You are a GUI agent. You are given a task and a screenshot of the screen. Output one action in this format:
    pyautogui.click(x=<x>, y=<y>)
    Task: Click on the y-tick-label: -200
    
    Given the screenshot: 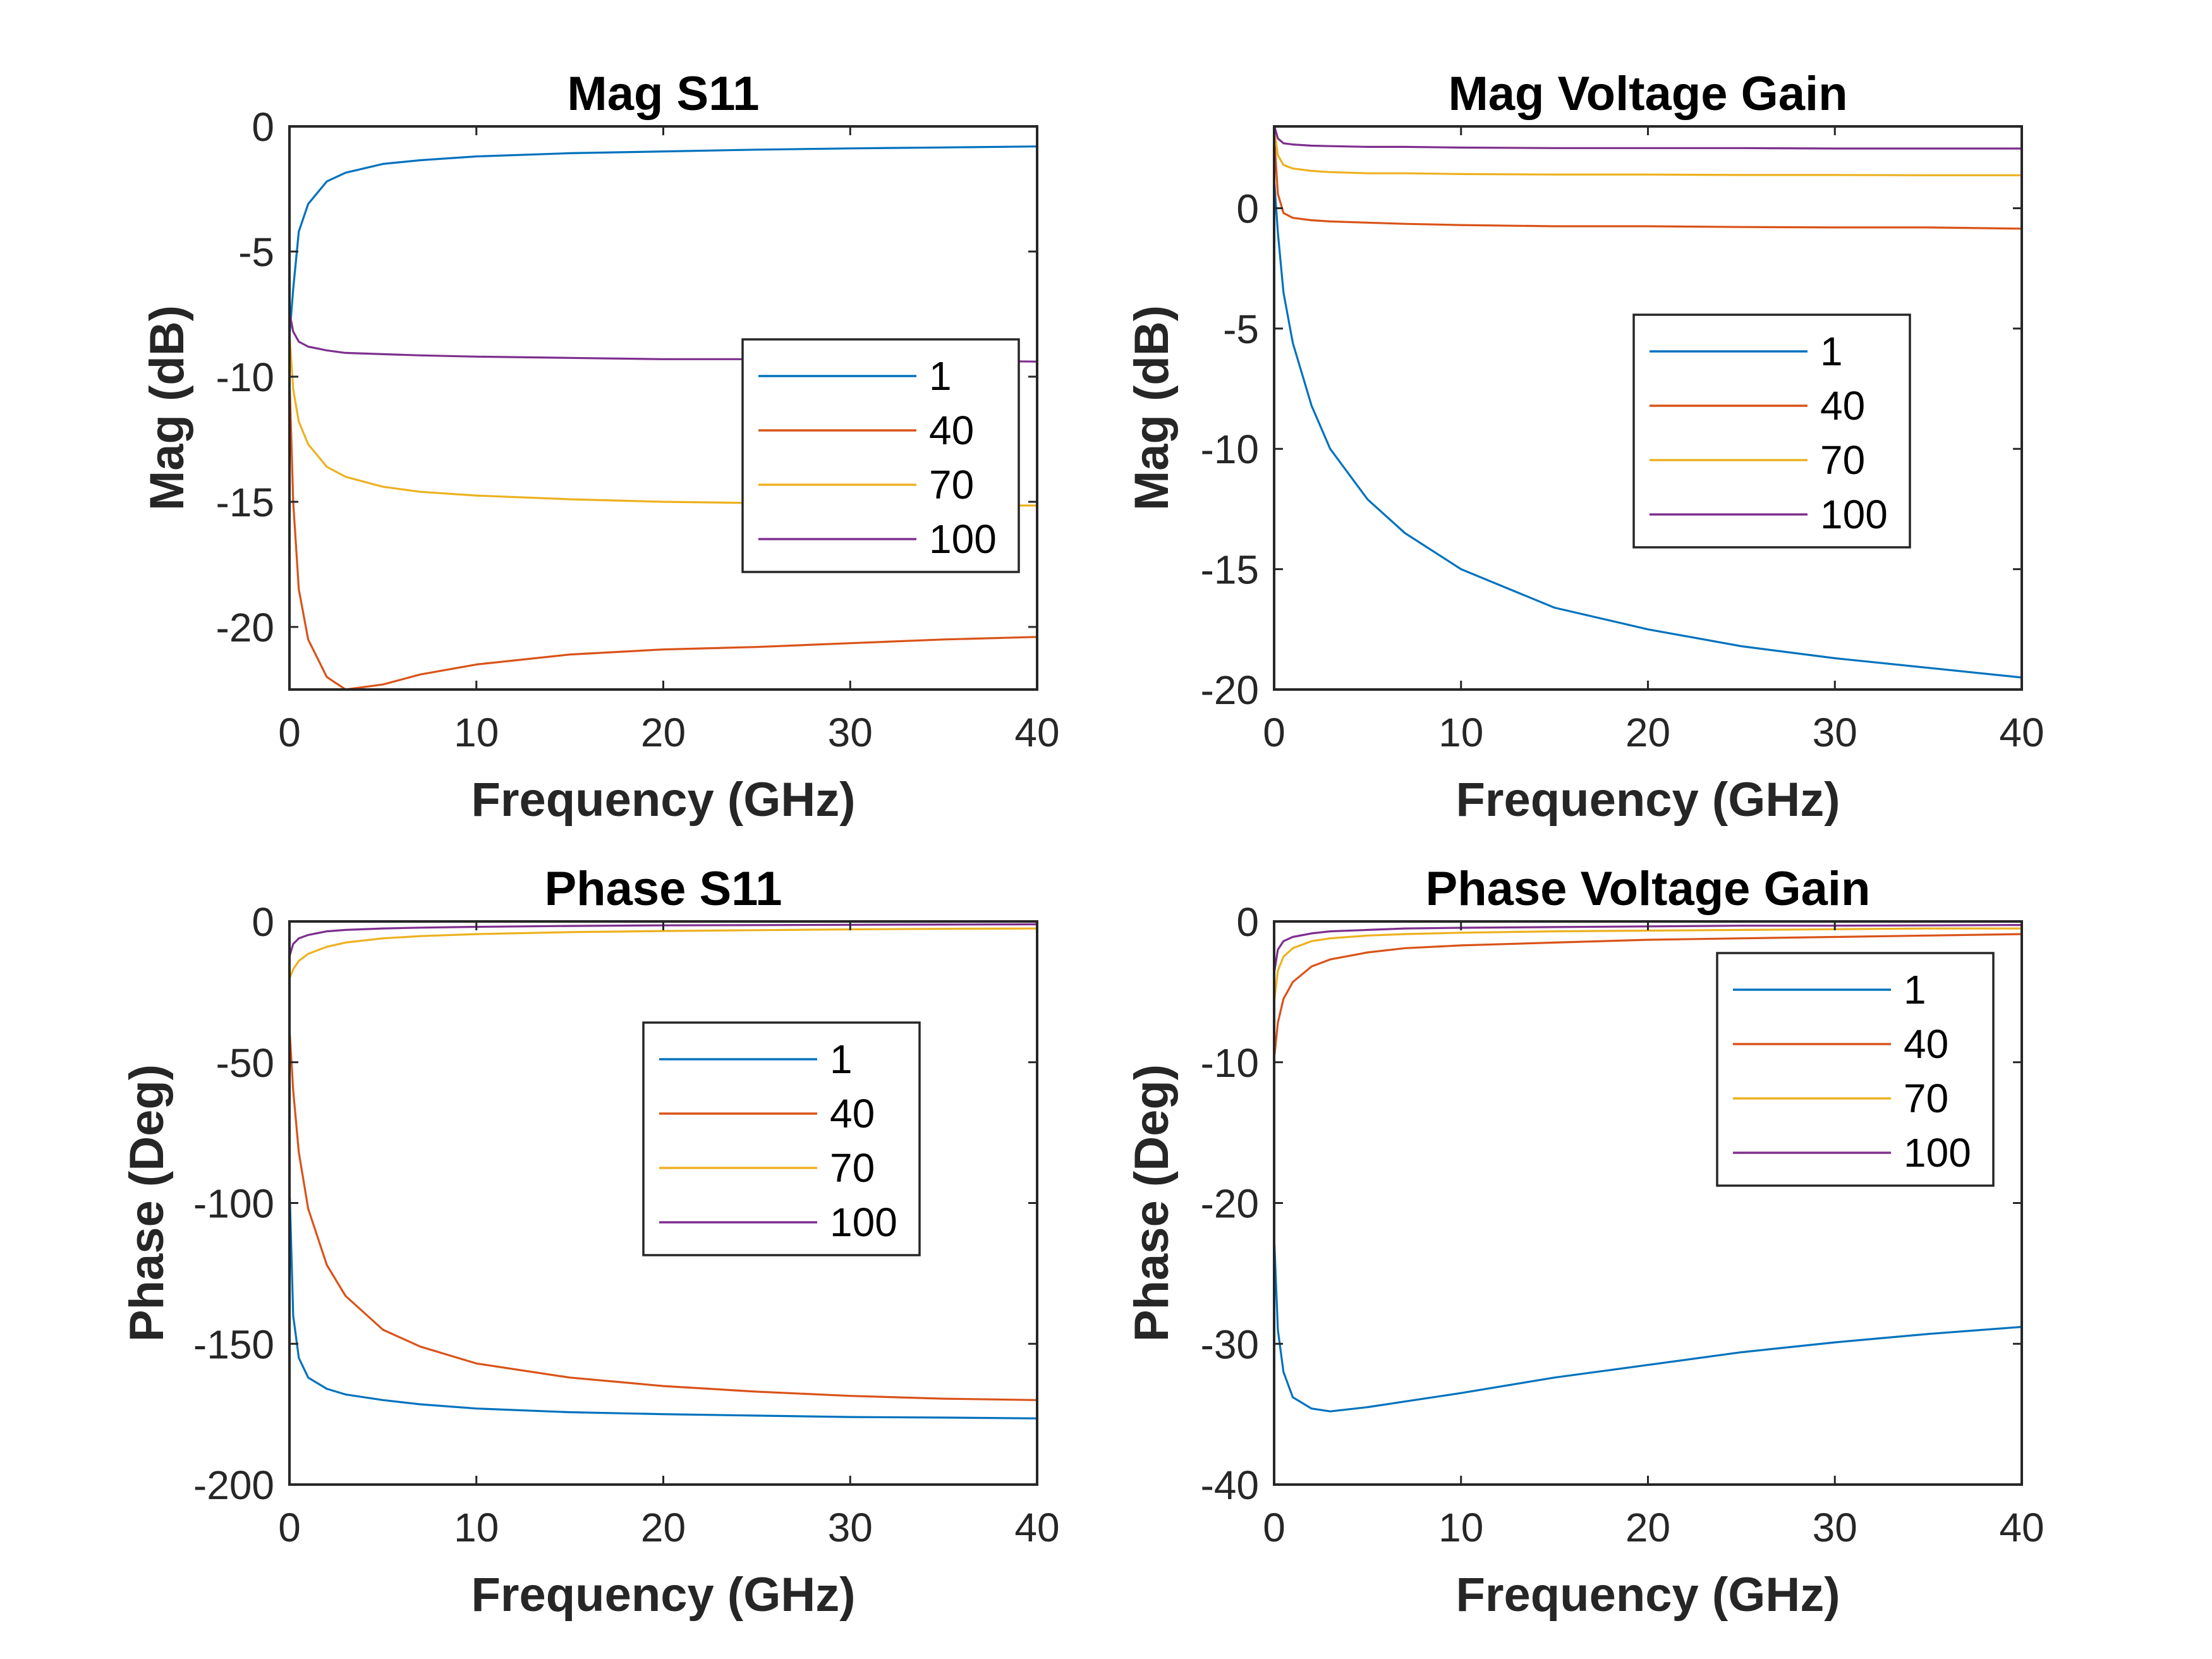 What is the action you would take?
    pyautogui.click(x=233, y=1485)
    